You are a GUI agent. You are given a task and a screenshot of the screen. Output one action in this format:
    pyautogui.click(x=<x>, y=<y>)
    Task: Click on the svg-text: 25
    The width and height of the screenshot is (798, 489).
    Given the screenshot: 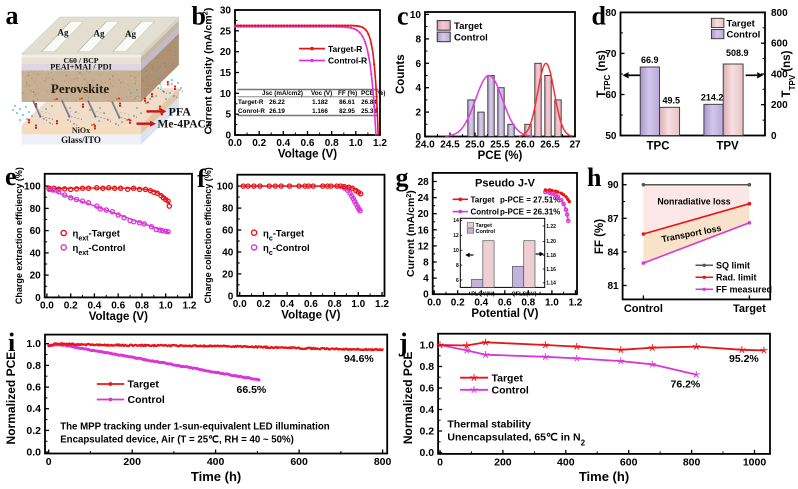 What is the action you would take?
    pyautogui.click(x=226, y=31)
    